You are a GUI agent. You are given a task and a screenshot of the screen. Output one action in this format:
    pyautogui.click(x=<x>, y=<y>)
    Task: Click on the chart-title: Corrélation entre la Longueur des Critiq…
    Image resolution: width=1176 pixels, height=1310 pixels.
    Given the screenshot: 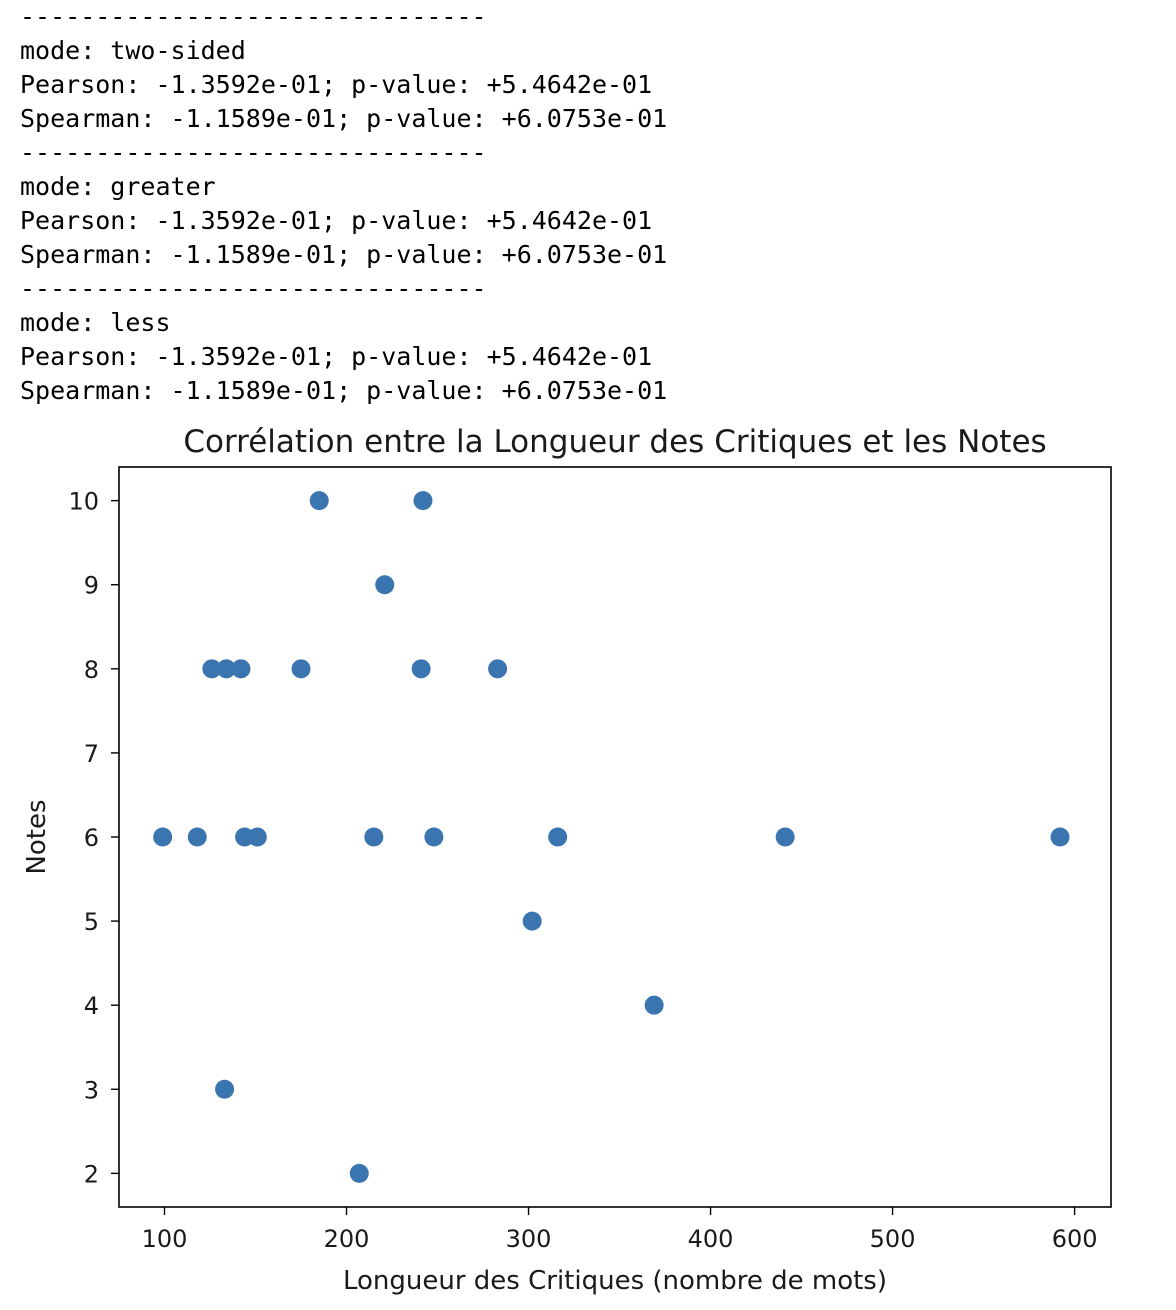 What is the action you would take?
    pyautogui.click(x=614, y=442)
    